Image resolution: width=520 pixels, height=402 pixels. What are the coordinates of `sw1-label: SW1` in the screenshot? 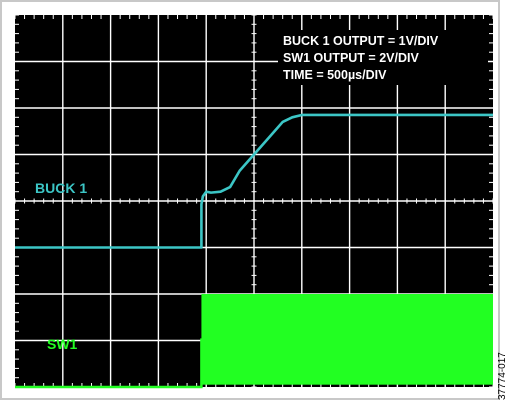 It's located at (62, 344).